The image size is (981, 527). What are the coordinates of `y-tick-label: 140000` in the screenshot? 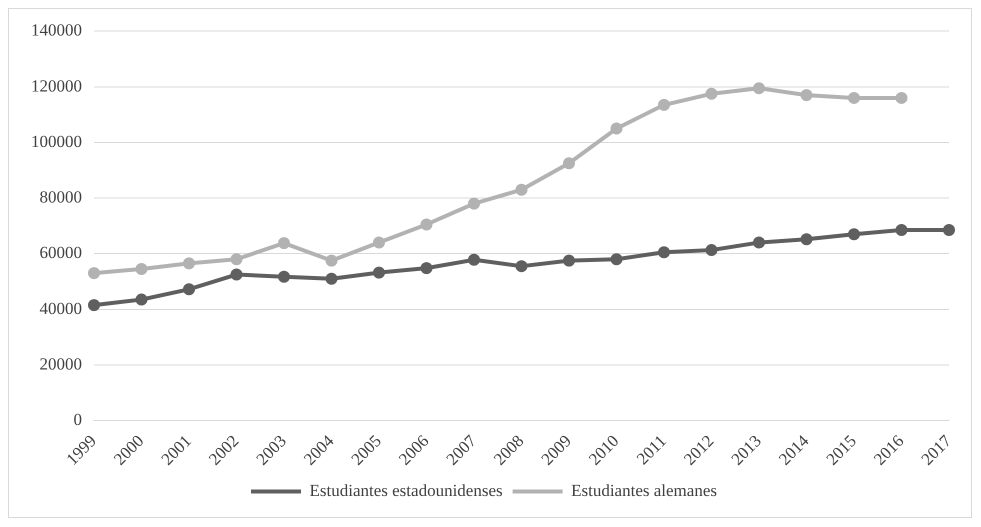 It's located at (56, 30).